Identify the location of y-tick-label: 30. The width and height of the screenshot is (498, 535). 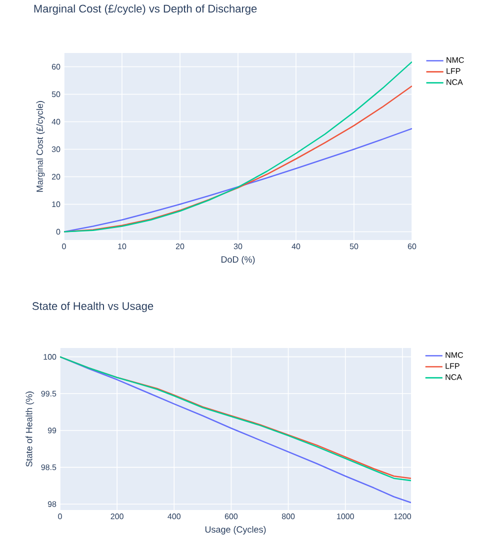
(56, 149).